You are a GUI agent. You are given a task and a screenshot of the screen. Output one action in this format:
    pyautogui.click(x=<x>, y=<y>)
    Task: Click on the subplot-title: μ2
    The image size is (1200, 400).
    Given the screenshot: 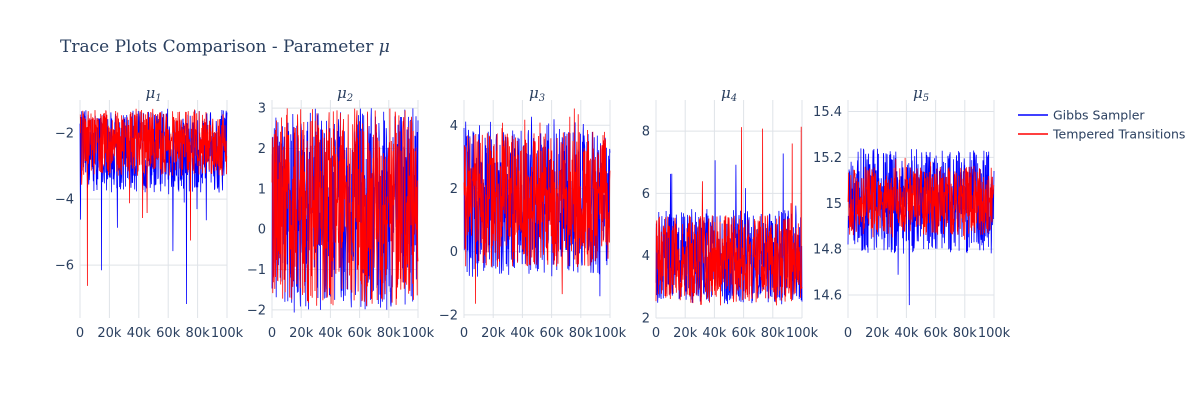 What is the action you would take?
    pyautogui.click(x=345, y=94)
    